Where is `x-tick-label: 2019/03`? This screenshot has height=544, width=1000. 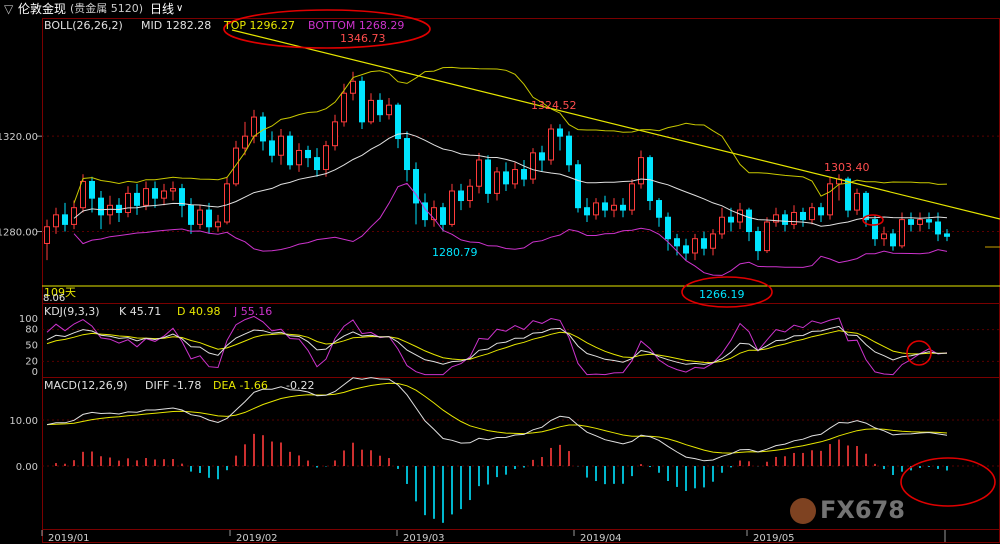 x-tick-label: 2019/03 is located at coordinates (424, 538).